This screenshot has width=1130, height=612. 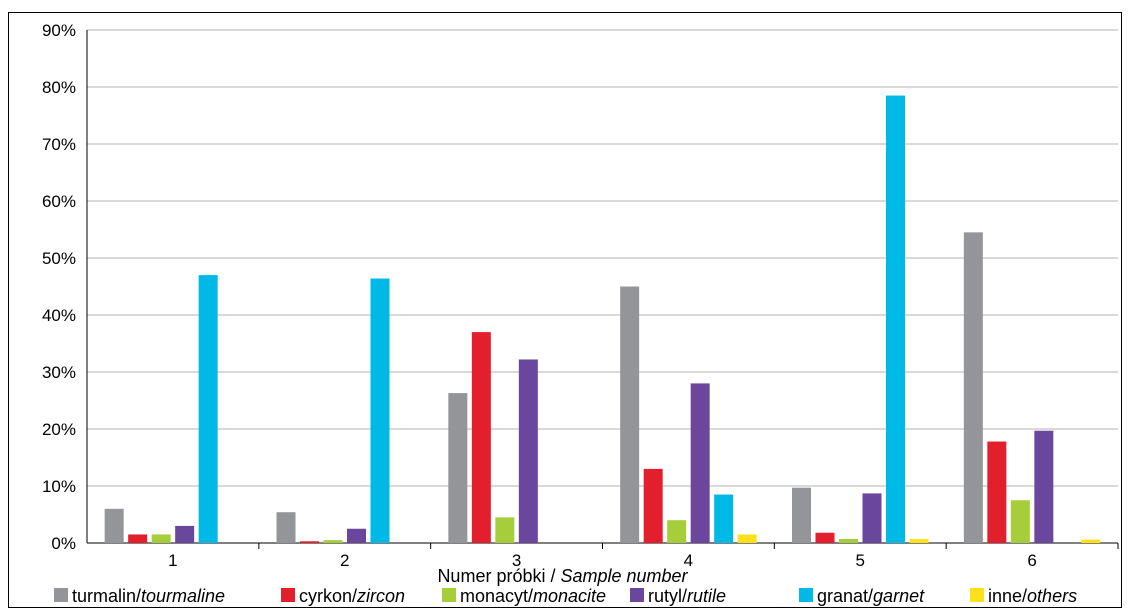 I want to click on y-tick-label: 60%, so click(x=59, y=201).